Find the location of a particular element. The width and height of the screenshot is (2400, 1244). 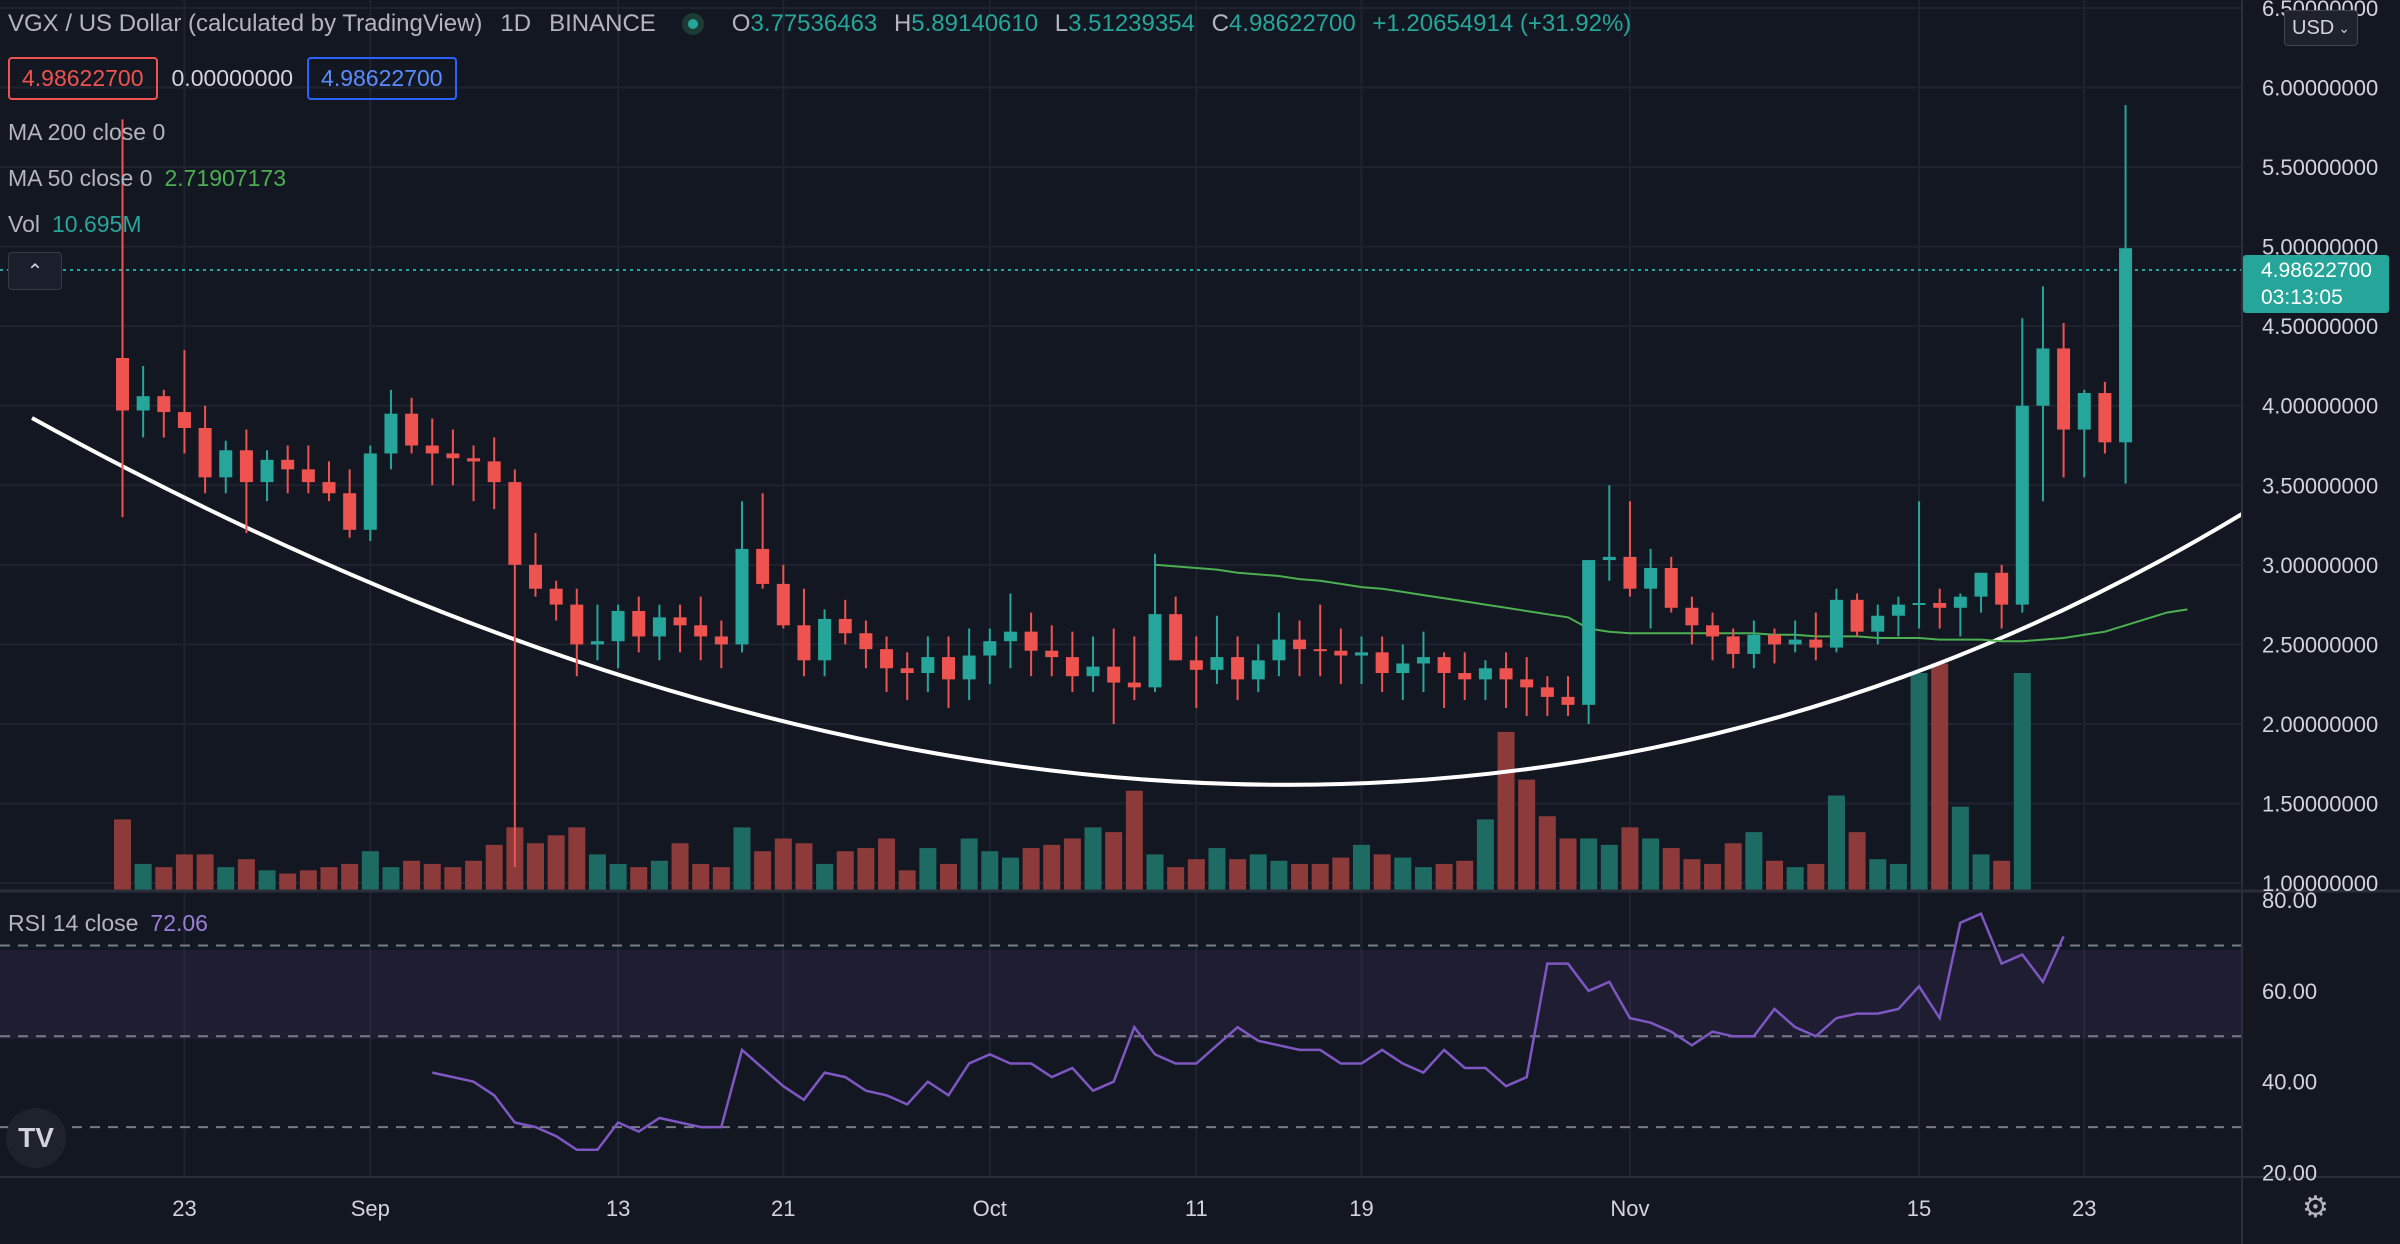

ma50-line is located at coordinates (1671, 603).